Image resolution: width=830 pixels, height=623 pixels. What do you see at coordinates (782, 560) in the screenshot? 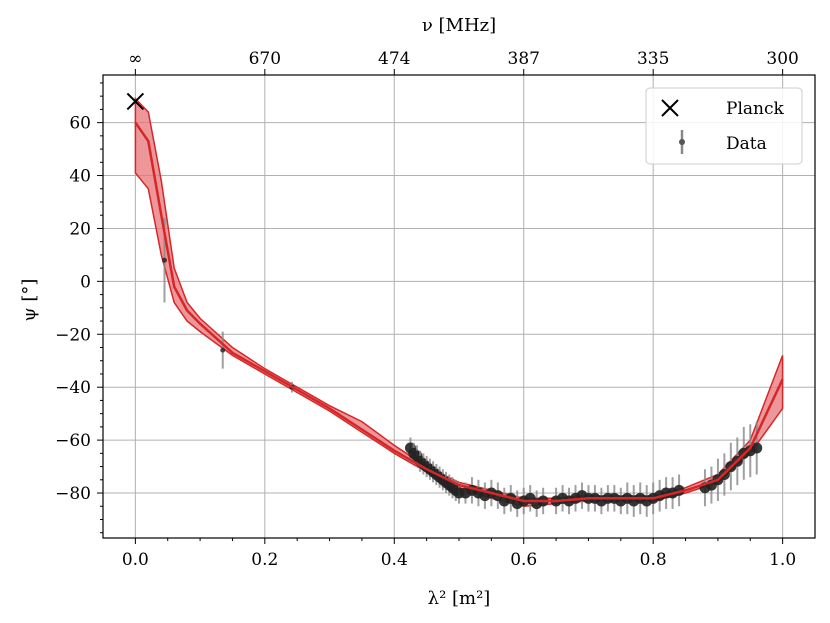
I see `x-tick-label: 1.0` at bounding box center [782, 560].